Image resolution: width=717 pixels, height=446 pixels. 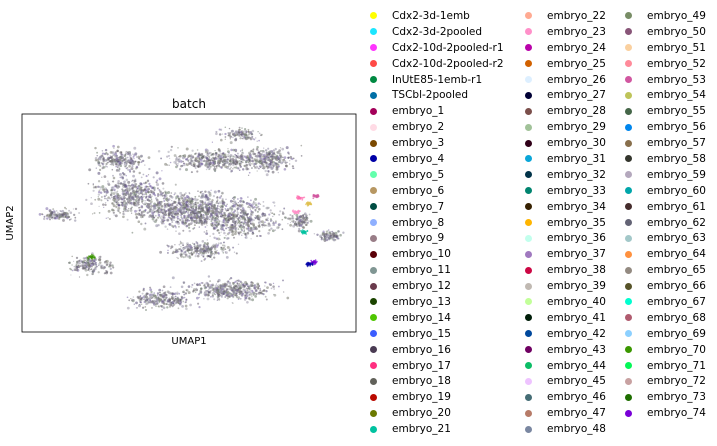 What do you see at coordinates (676, 365) in the screenshot?
I see `legend-label: embryo_71` at bounding box center [676, 365].